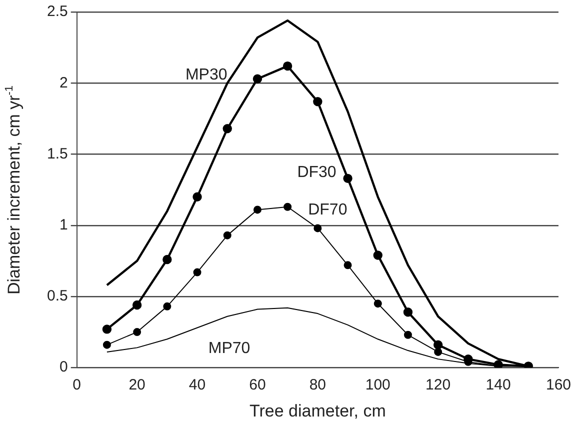 The height and width of the screenshot is (430, 574). I want to click on series-label: MP70, so click(229, 349).